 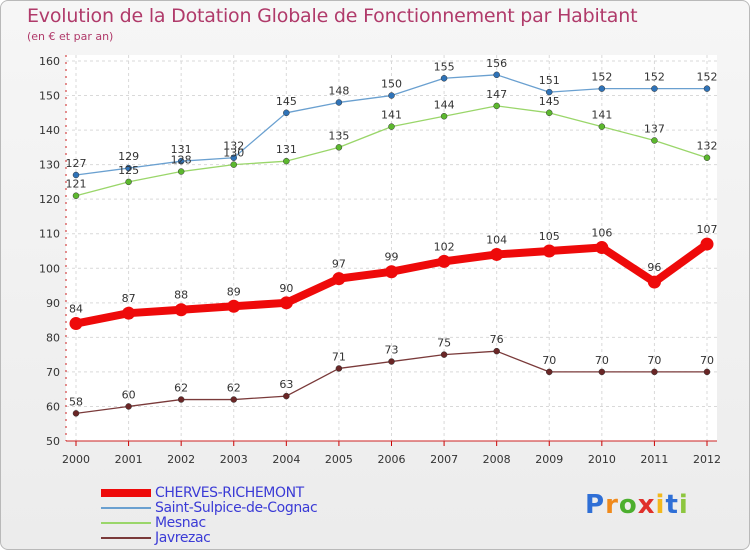 What do you see at coordinates (444, 459) in the screenshot?
I see `x-tick-label: 2007` at bounding box center [444, 459].